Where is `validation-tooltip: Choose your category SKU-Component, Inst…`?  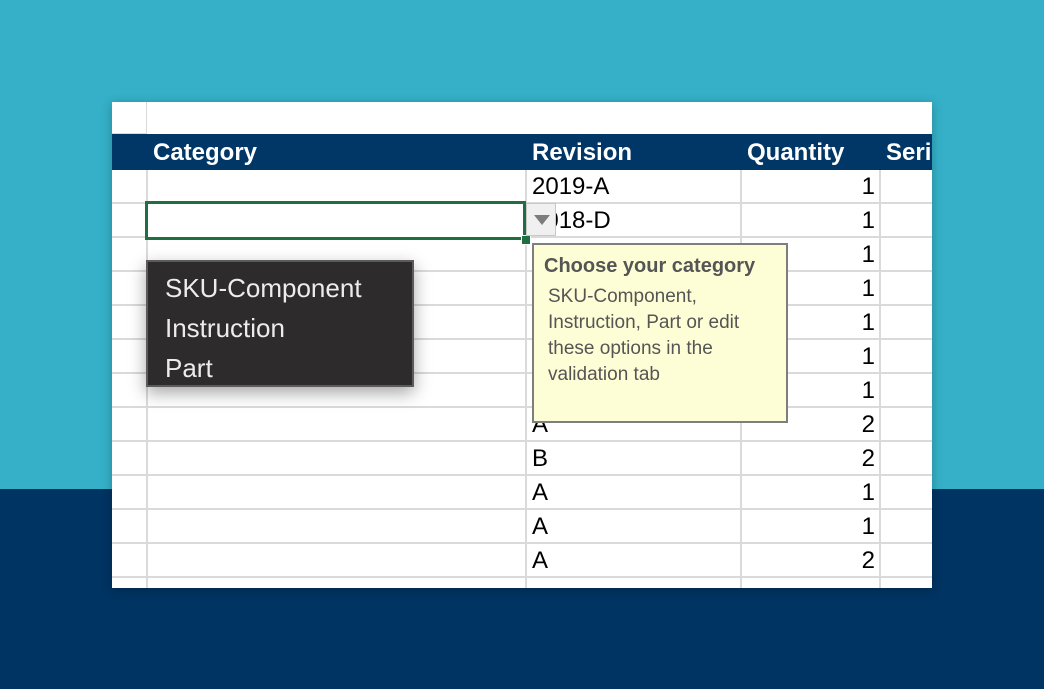 validation-tooltip: Choose your category SKU-Component, Inst… is located at coordinates (660, 333).